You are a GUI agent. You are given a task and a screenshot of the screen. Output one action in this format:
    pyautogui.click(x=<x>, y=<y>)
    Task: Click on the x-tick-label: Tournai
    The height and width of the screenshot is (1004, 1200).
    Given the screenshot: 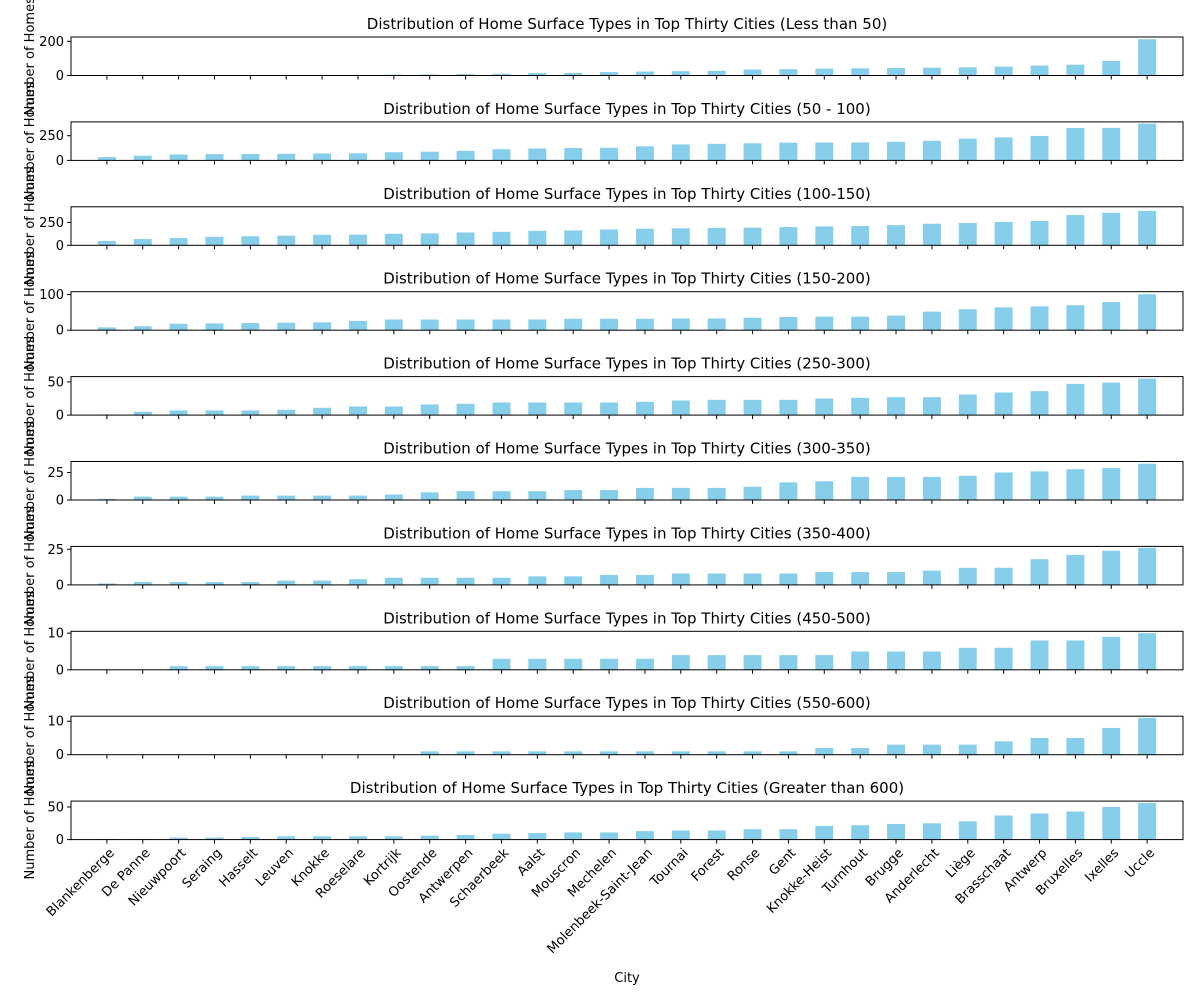 What is the action you would take?
    pyautogui.click(x=669, y=868)
    